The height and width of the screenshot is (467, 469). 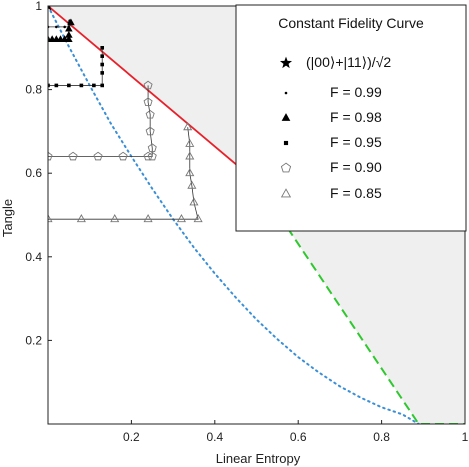 What do you see at coordinates (356, 167) in the screenshot?
I see `legend-label-4: F = 0.90` at bounding box center [356, 167].